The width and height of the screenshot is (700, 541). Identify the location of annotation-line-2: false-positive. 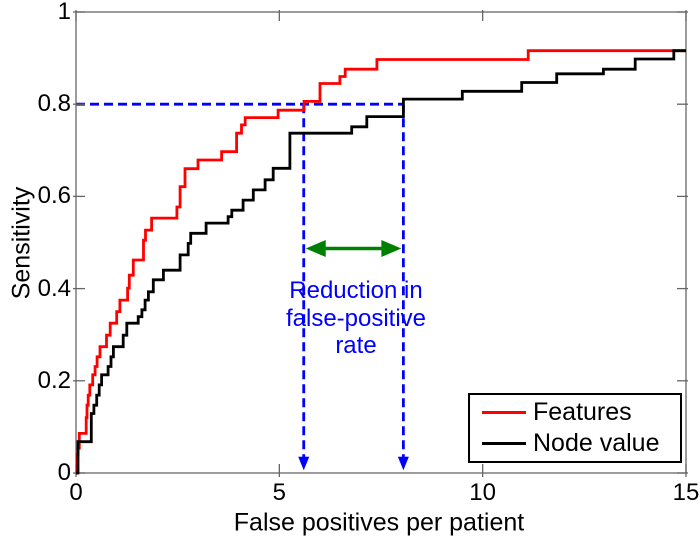
(356, 318).